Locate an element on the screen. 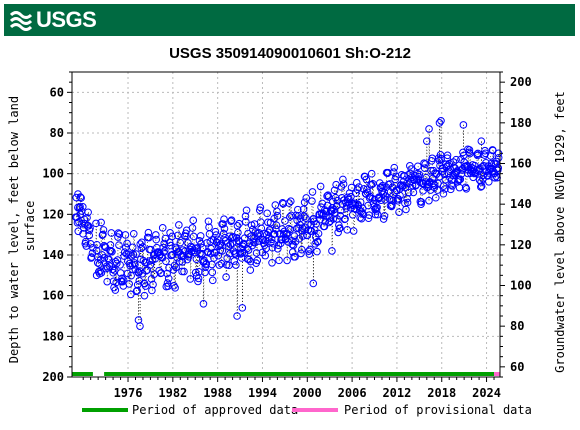 The image size is (580, 430). left-y-tick-label: 100 is located at coordinates (53, 174).